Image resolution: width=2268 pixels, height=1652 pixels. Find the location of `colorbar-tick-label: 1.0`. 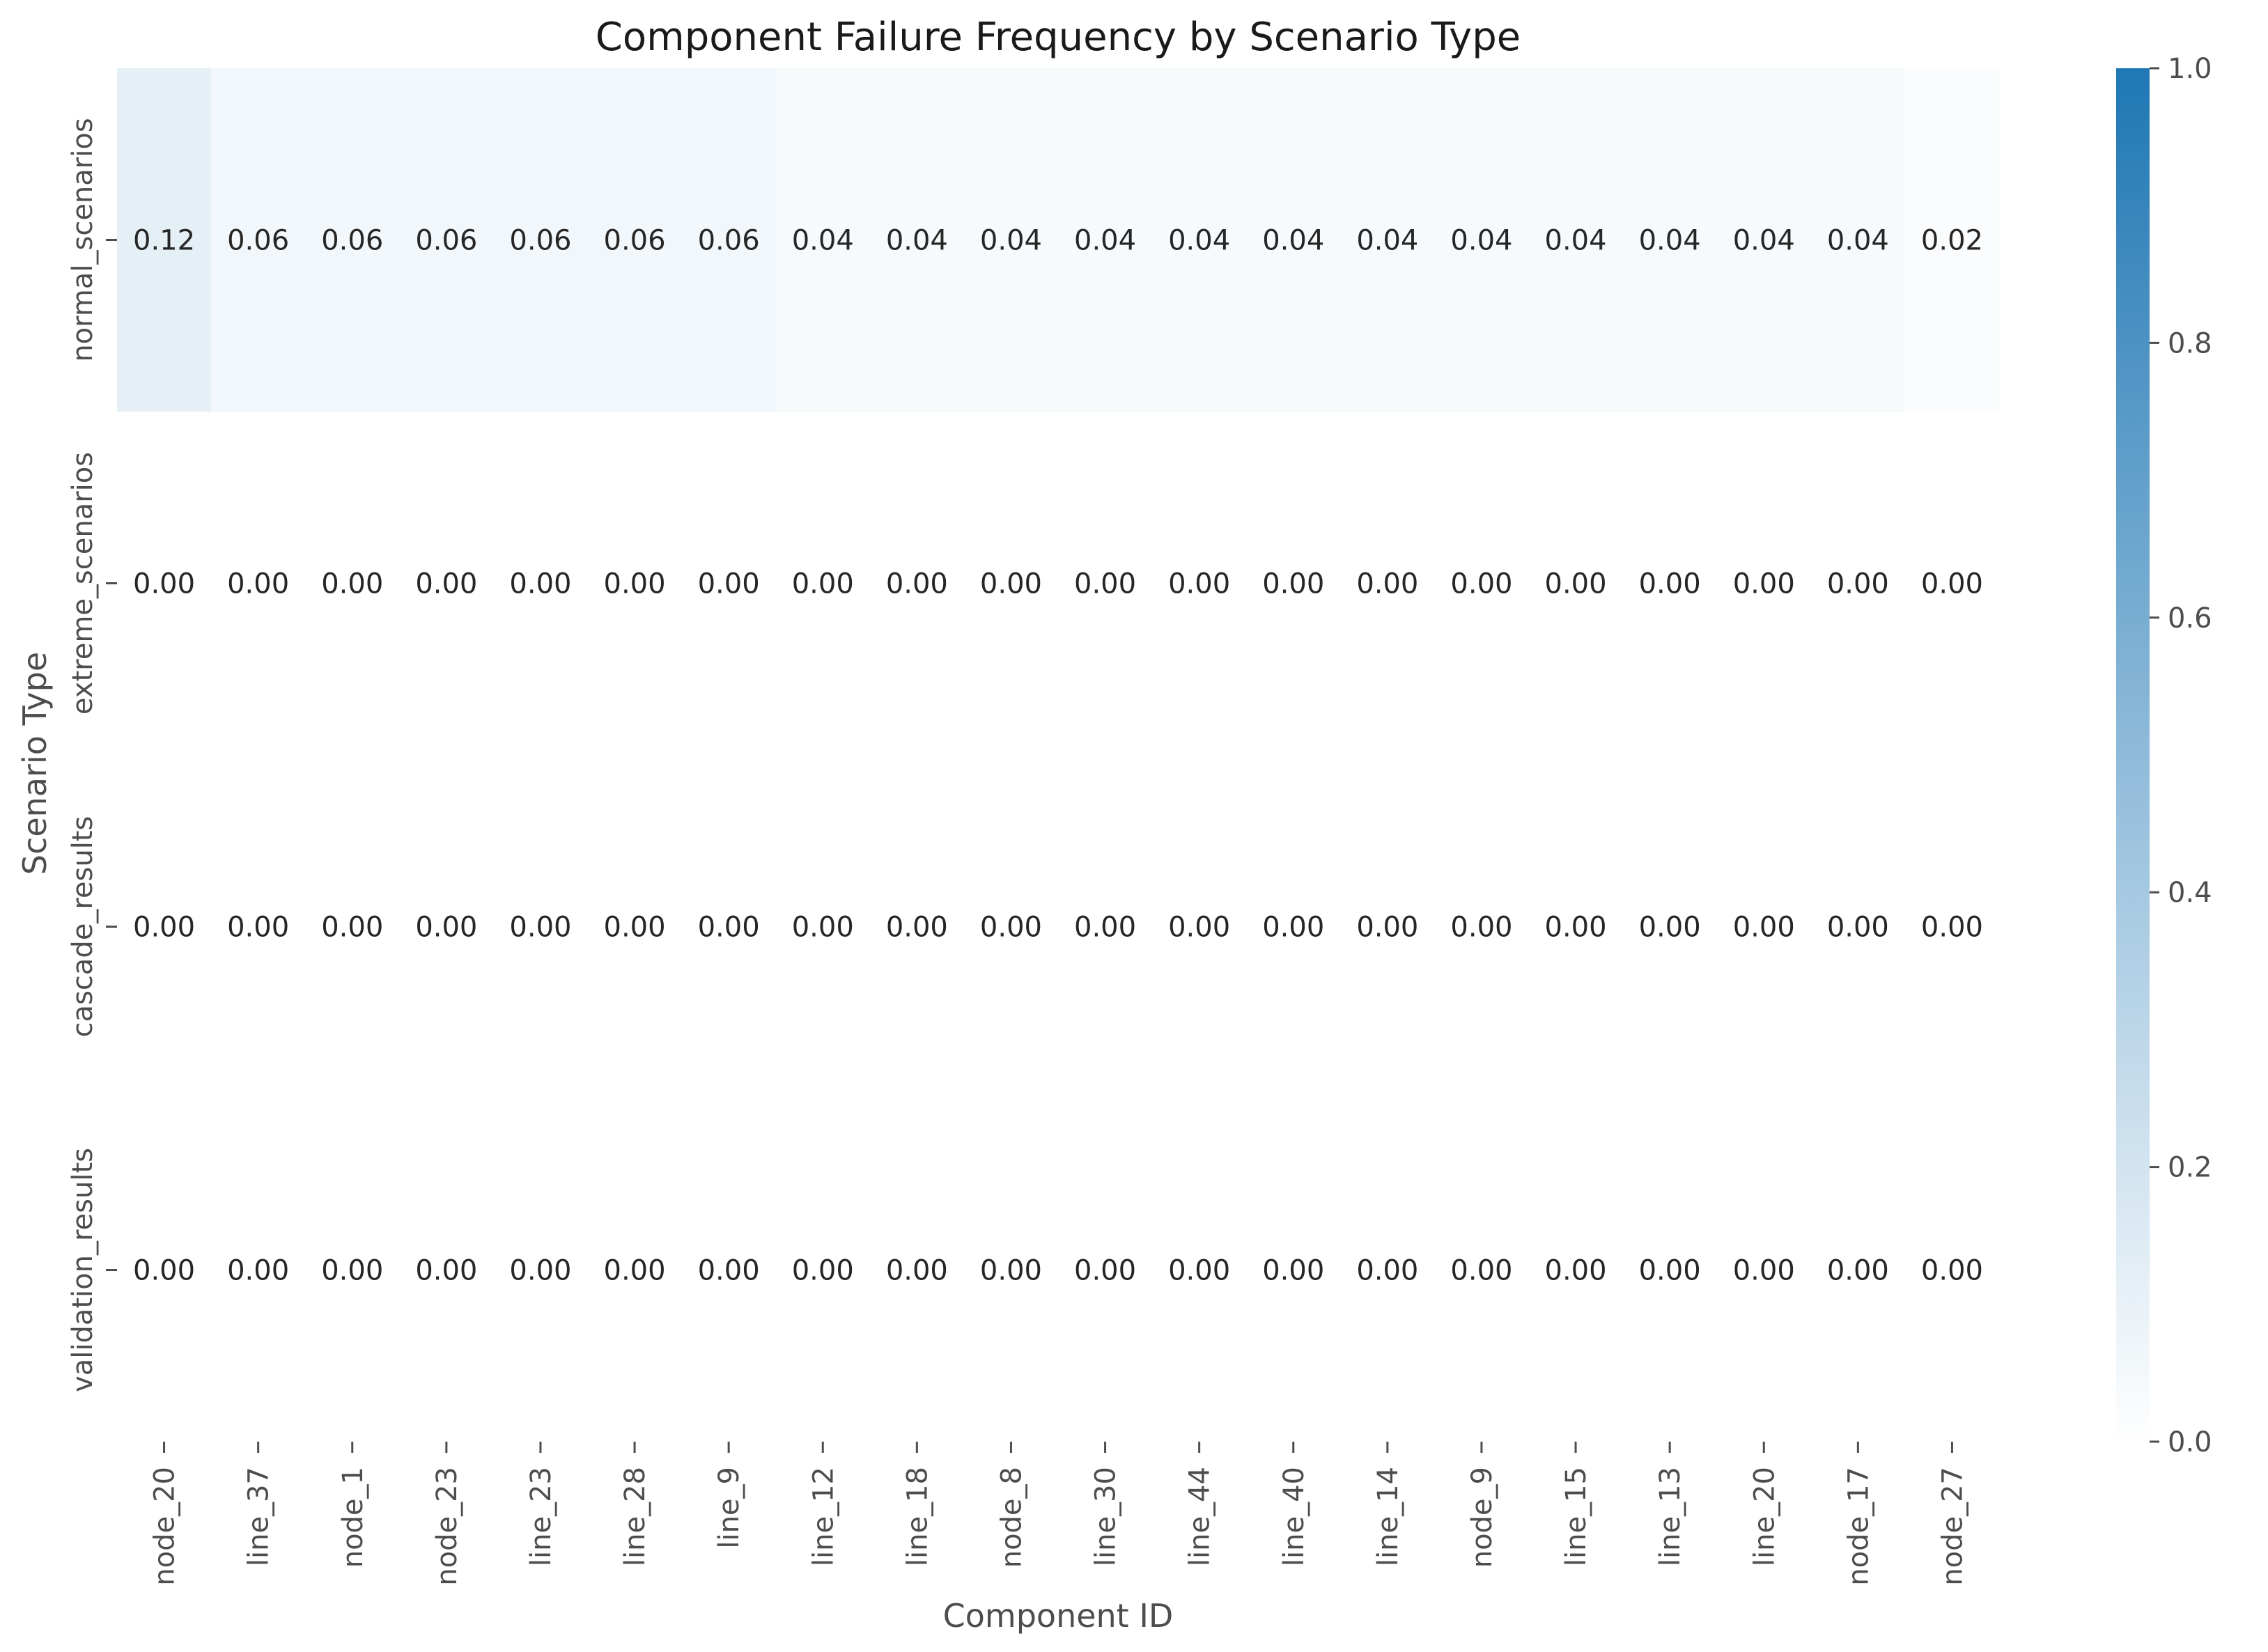

colorbar-tick-label: 1.0 is located at coordinates (2190, 69).